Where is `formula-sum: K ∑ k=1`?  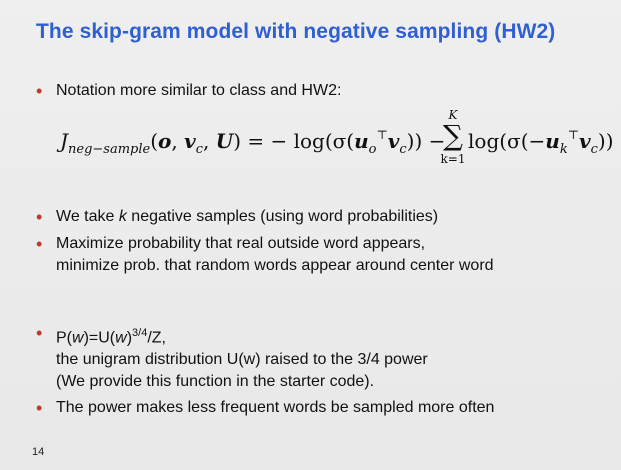
formula-sum: K ∑ k=1 is located at coordinates (453, 137).